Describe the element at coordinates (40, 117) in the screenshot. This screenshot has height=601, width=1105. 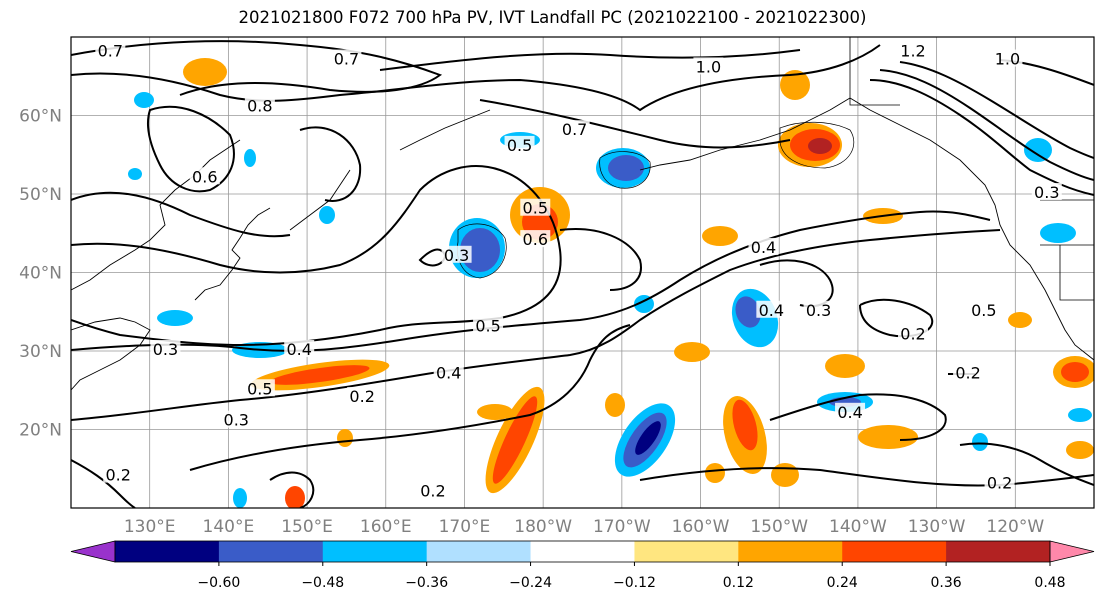
I see `latitude-tick-label: 60°N` at that location.